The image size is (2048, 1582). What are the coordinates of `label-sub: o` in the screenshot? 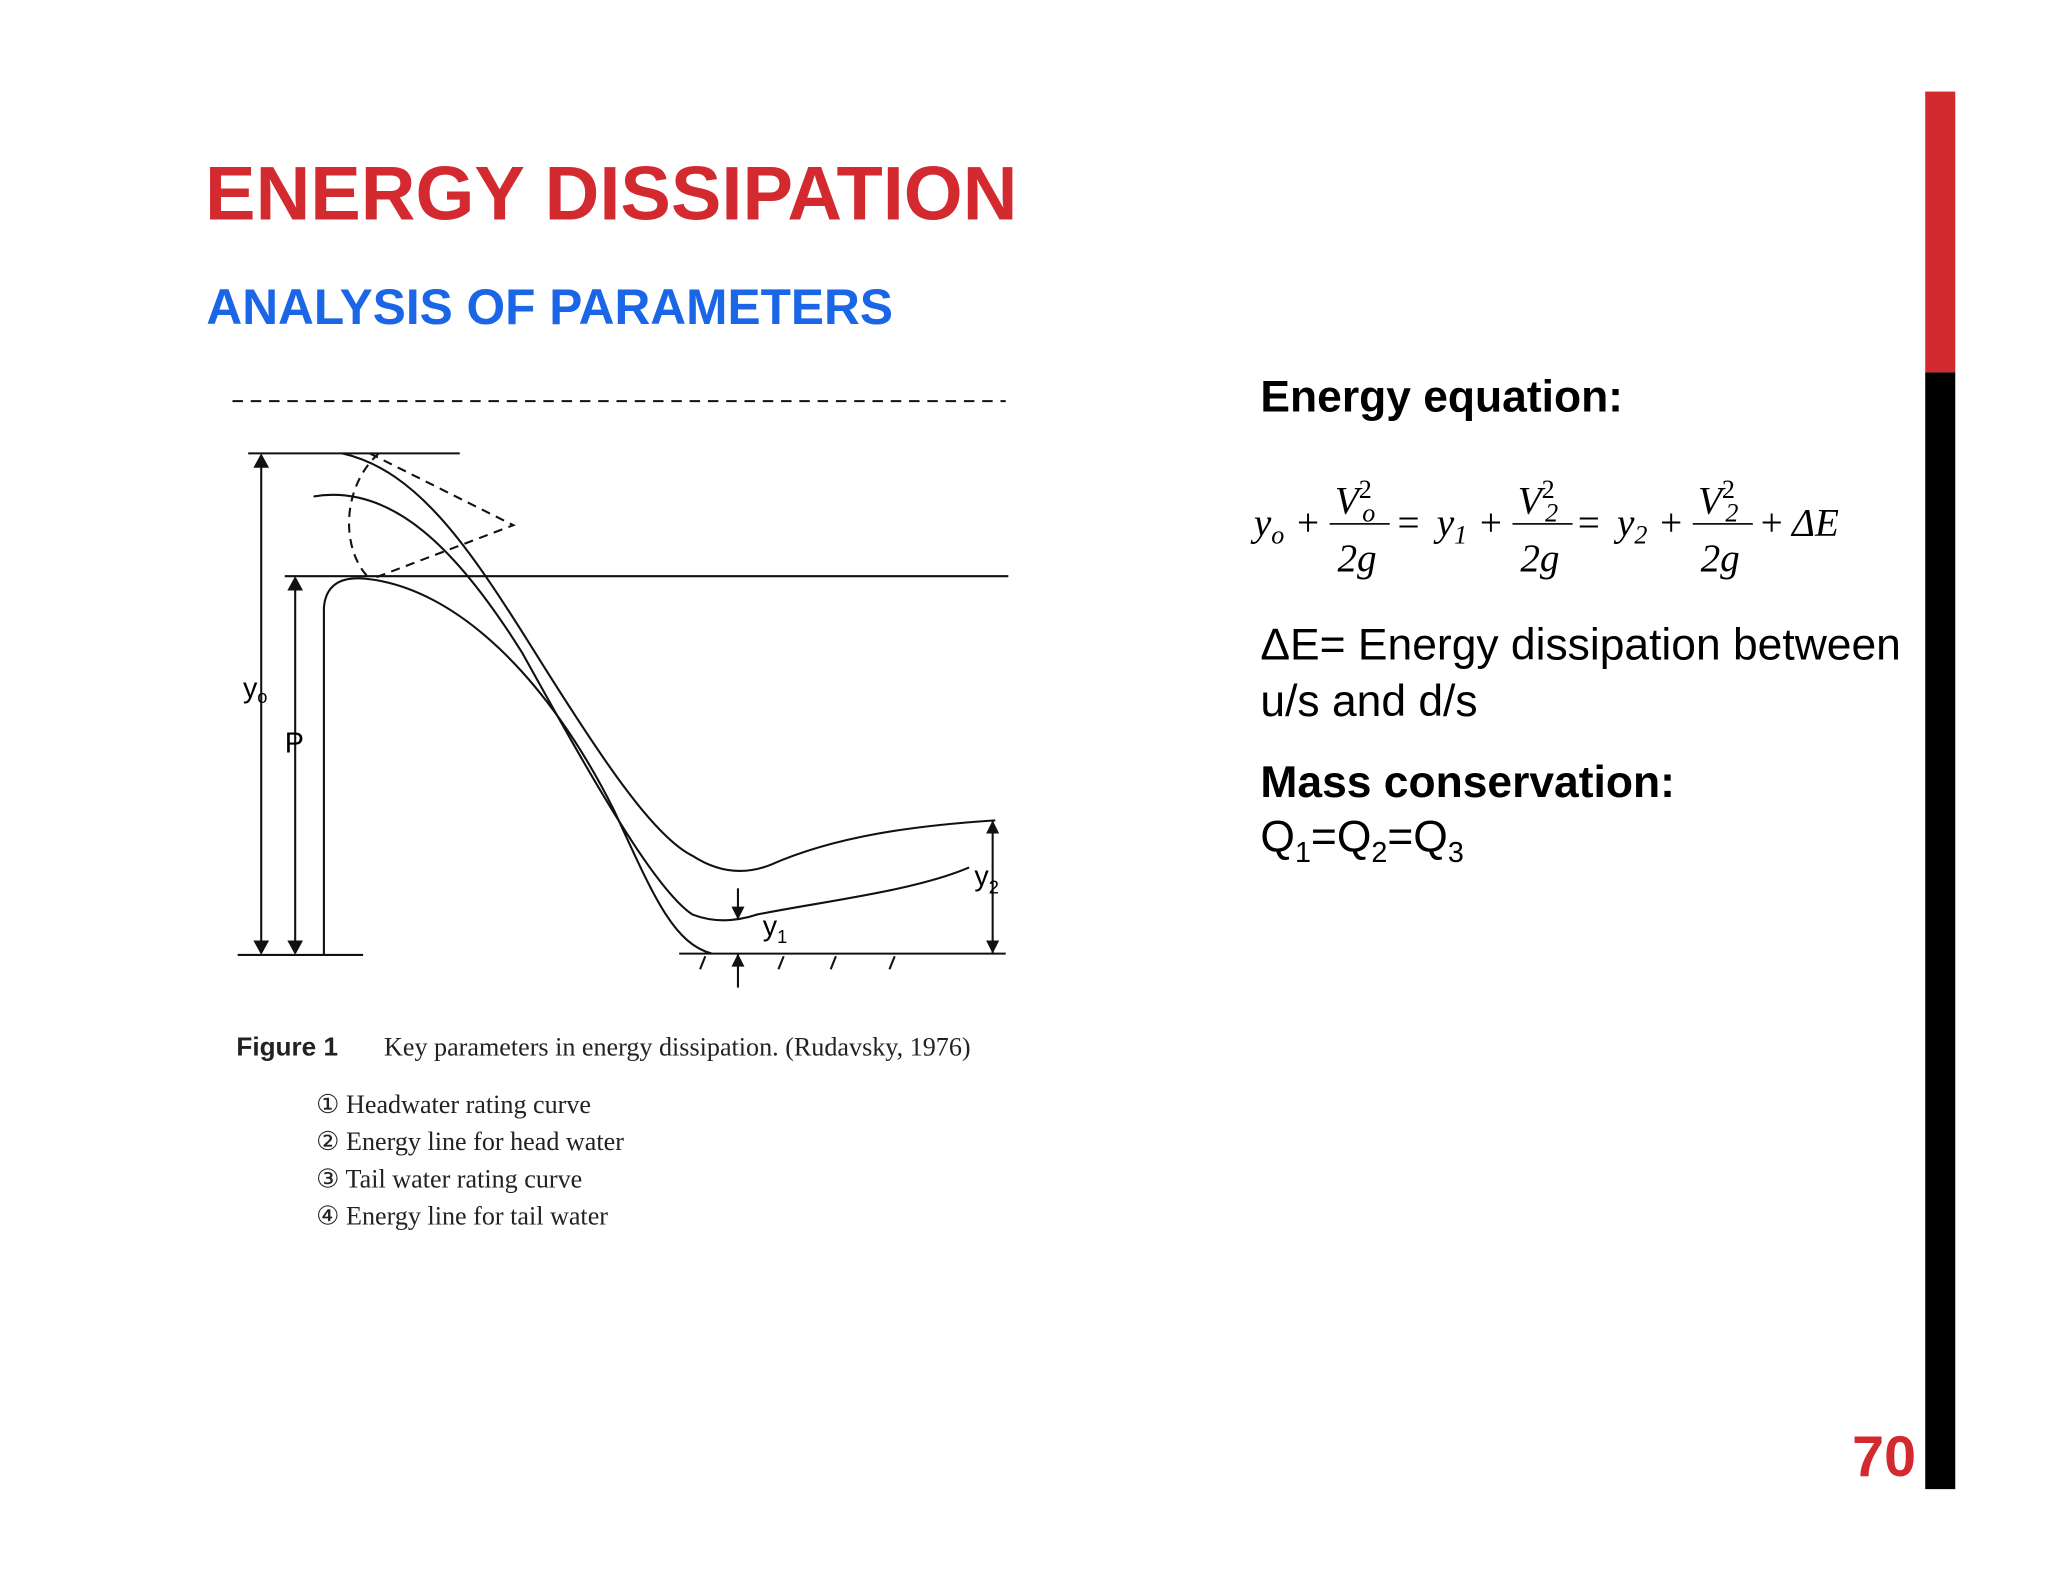 It's located at (262, 696).